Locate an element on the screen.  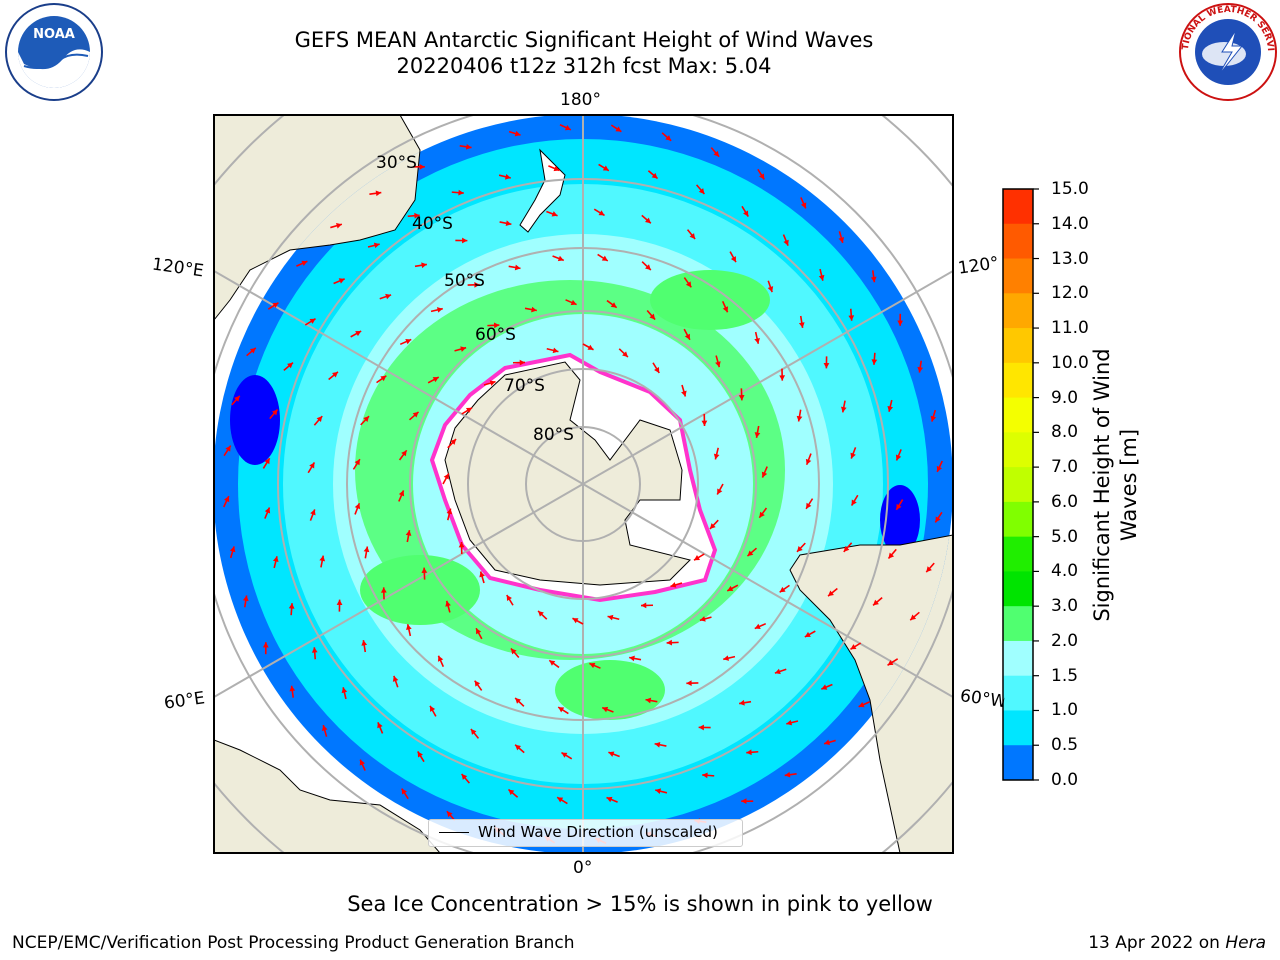
colorbar-tick-label: 6.0 is located at coordinates (1065, 501).